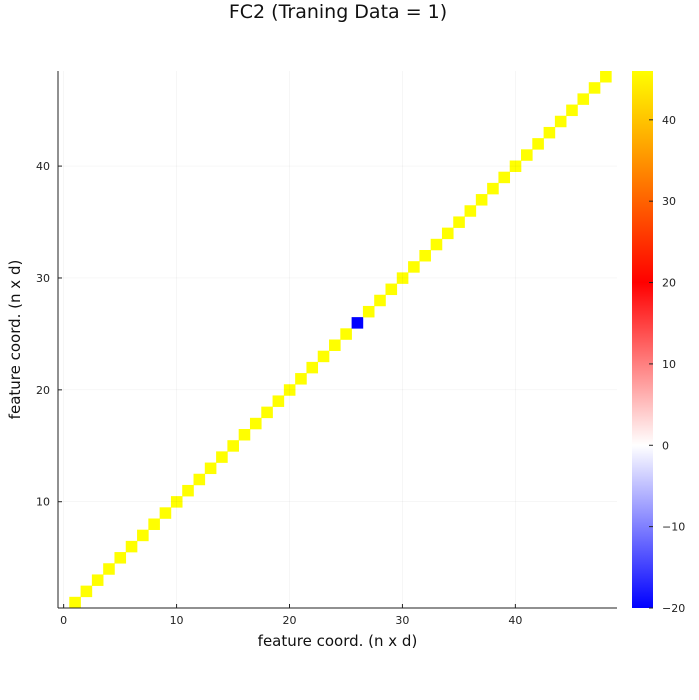  What do you see at coordinates (43, 390) in the screenshot?
I see `y-tick-label: 20` at bounding box center [43, 390].